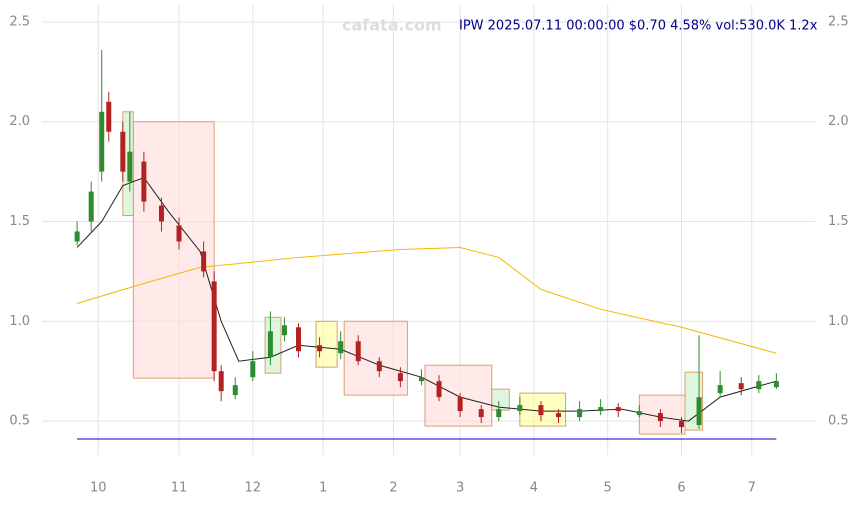 Image resolution: width=858 pixels, height=505 pixels. I want to click on y-tick-label-right: 1.0, so click(838, 321).